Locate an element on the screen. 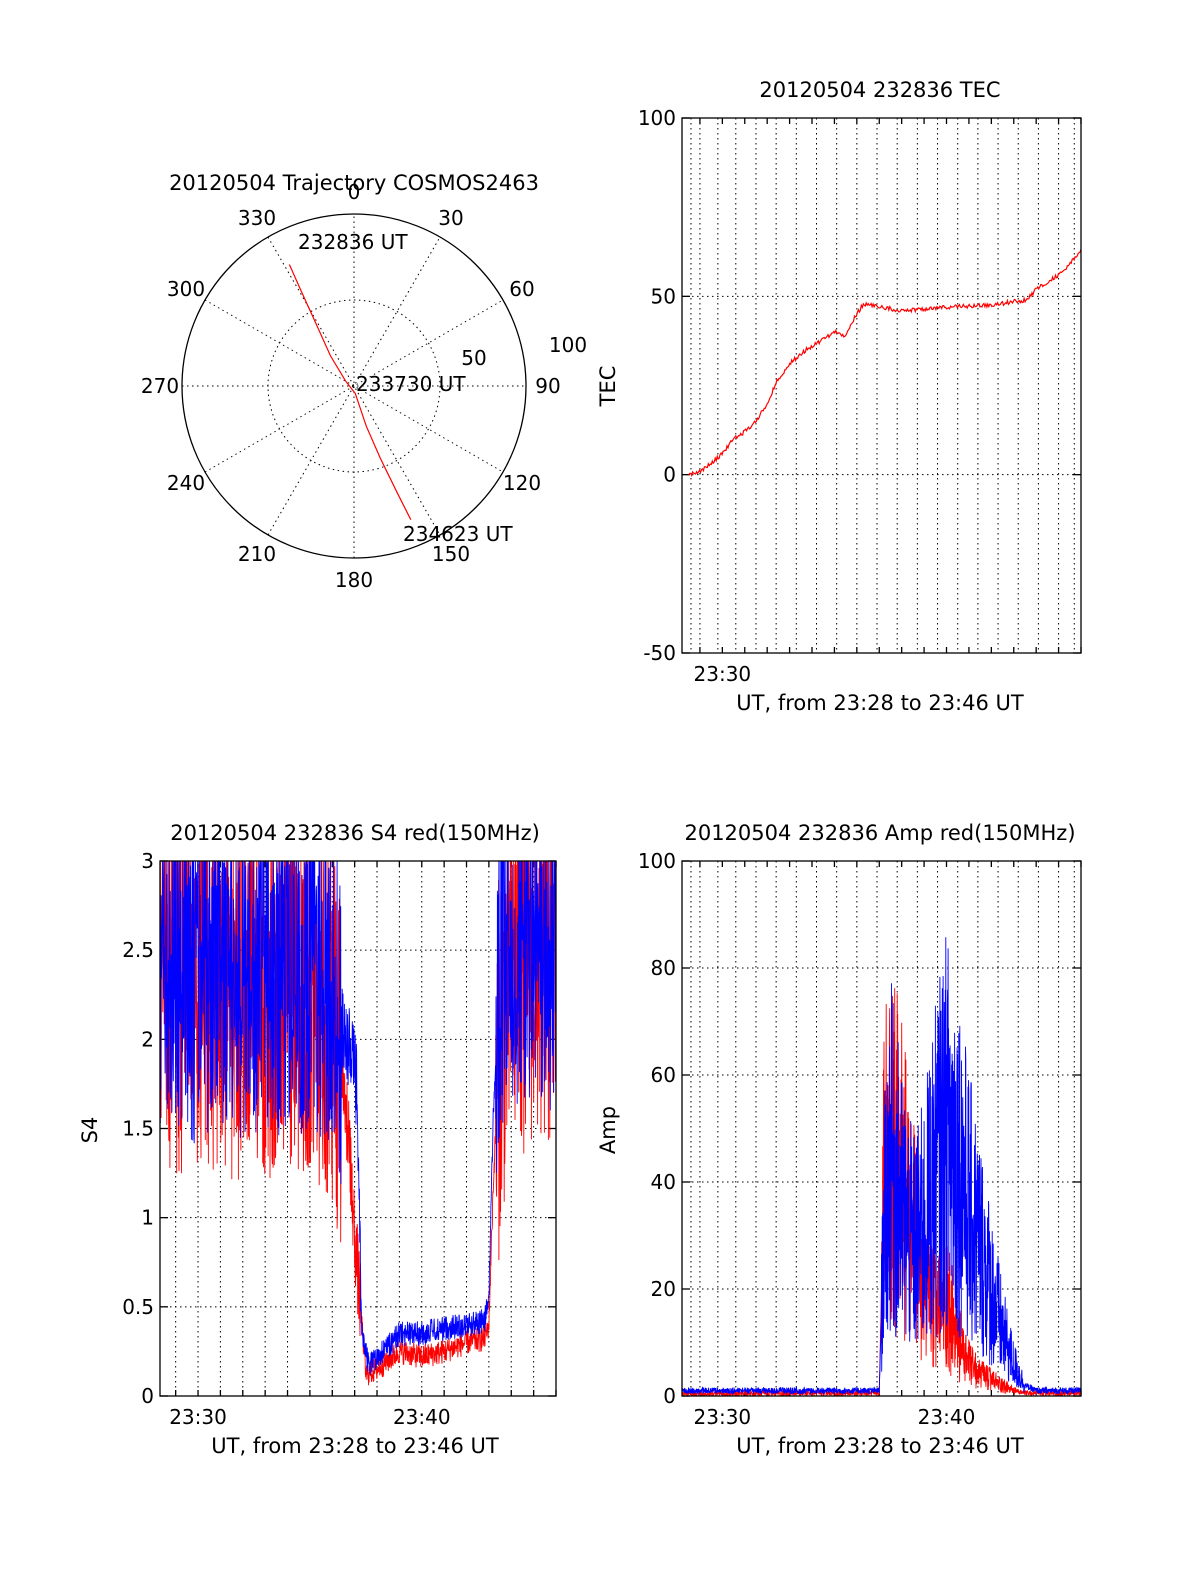 The height and width of the screenshot is (1575, 1200). y-tick-label: 50 is located at coordinates (663, 296).